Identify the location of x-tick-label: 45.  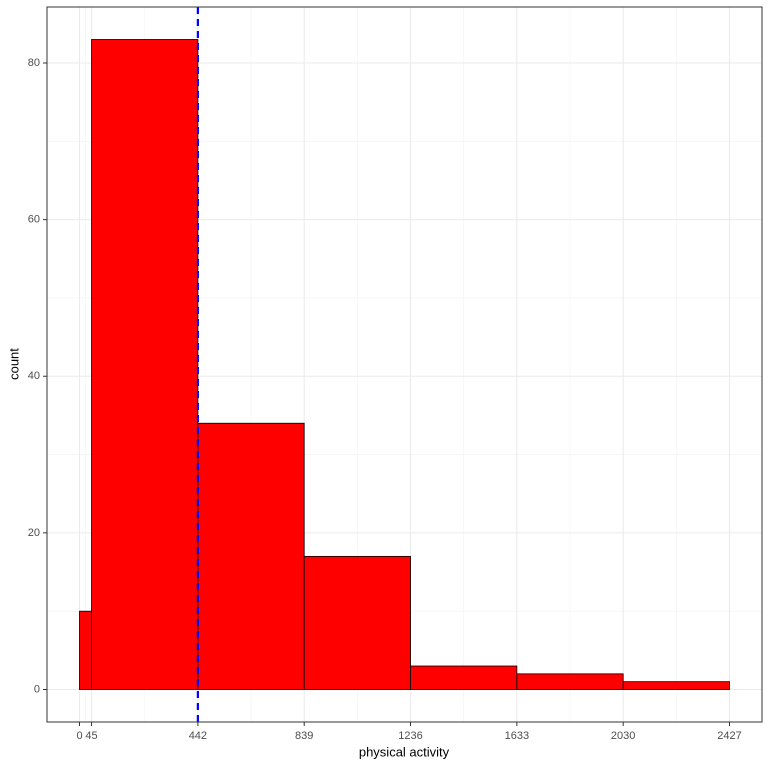
(91, 736).